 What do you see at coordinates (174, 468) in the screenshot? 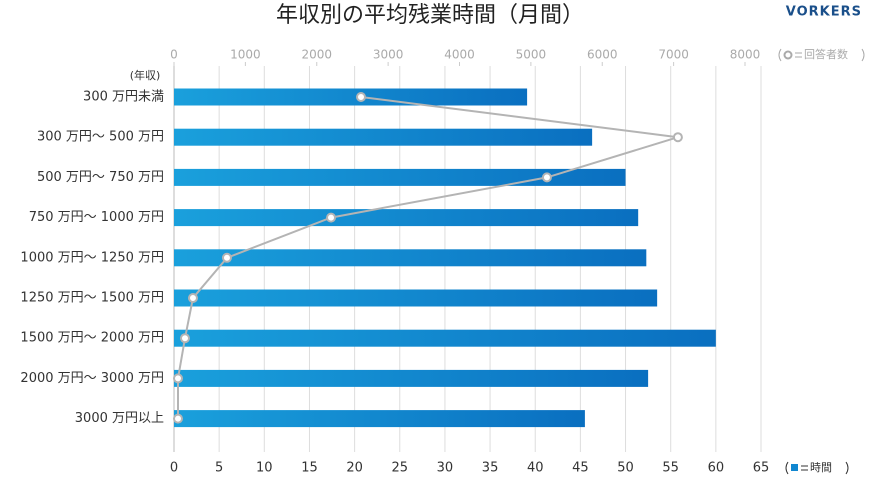
I see `x-tick-label: 0` at bounding box center [174, 468].